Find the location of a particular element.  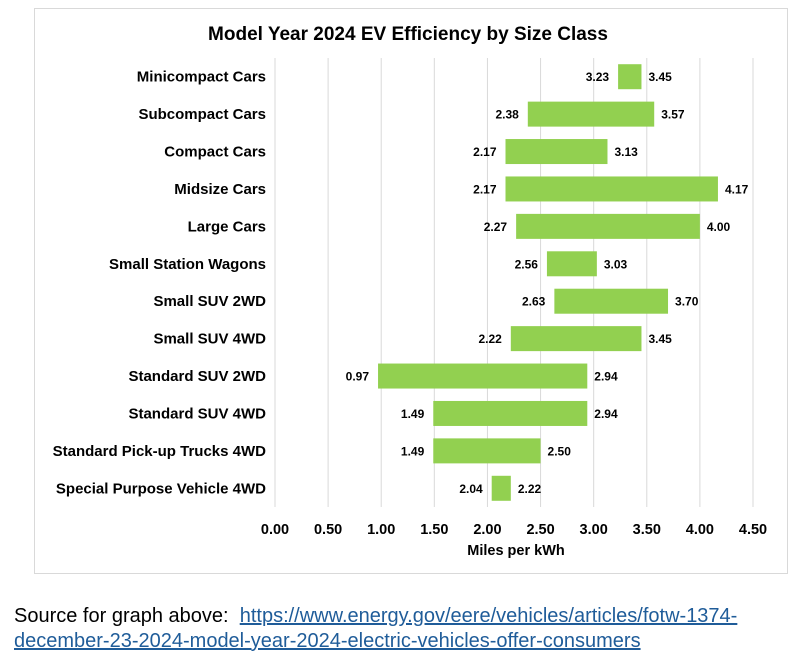

category-label: Compact Cars is located at coordinates (215, 152).